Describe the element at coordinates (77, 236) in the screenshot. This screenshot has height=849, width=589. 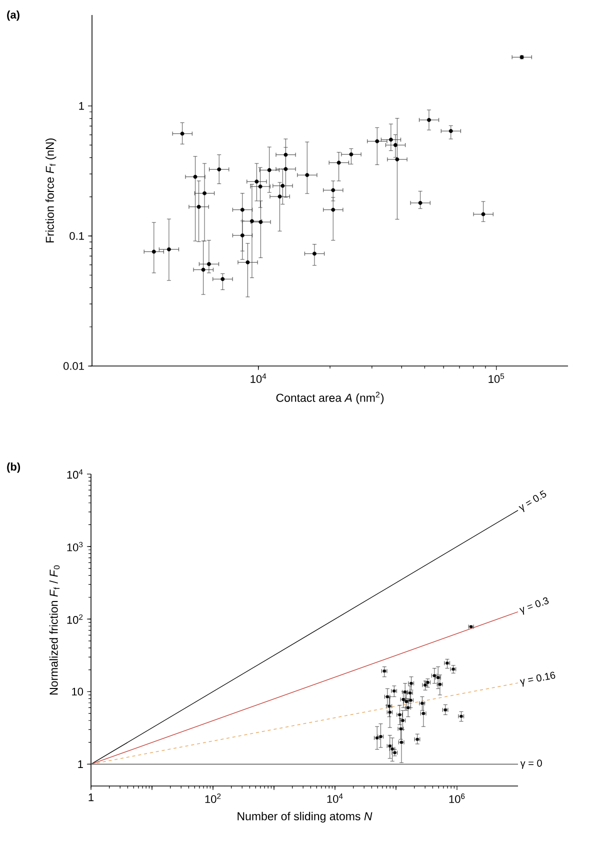
I see `y-tick-label: 0.1` at that location.